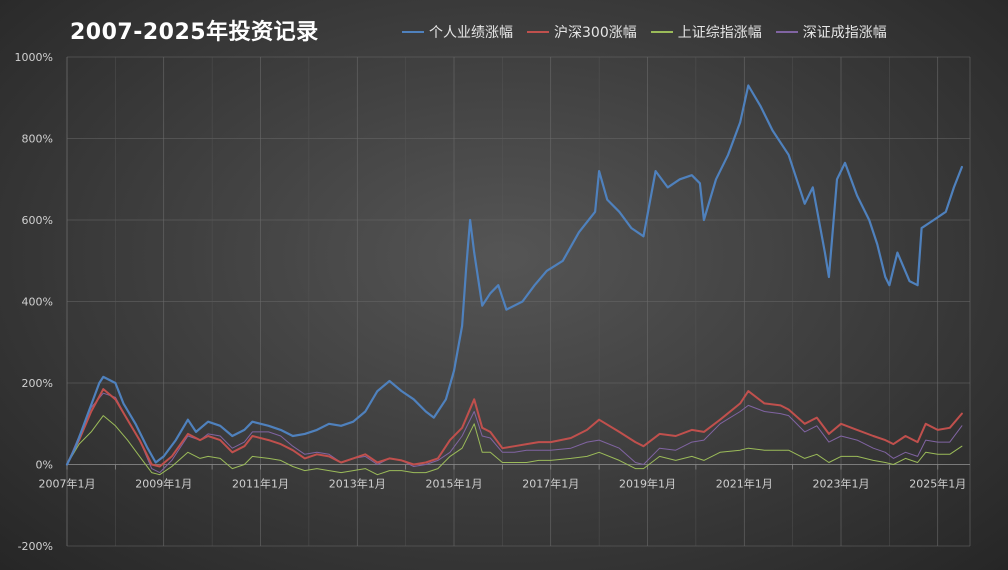 This screenshot has width=1008, height=570. Describe the element at coordinates (163, 484) in the screenshot. I see `x-tick-label: 2009年1月` at that location.